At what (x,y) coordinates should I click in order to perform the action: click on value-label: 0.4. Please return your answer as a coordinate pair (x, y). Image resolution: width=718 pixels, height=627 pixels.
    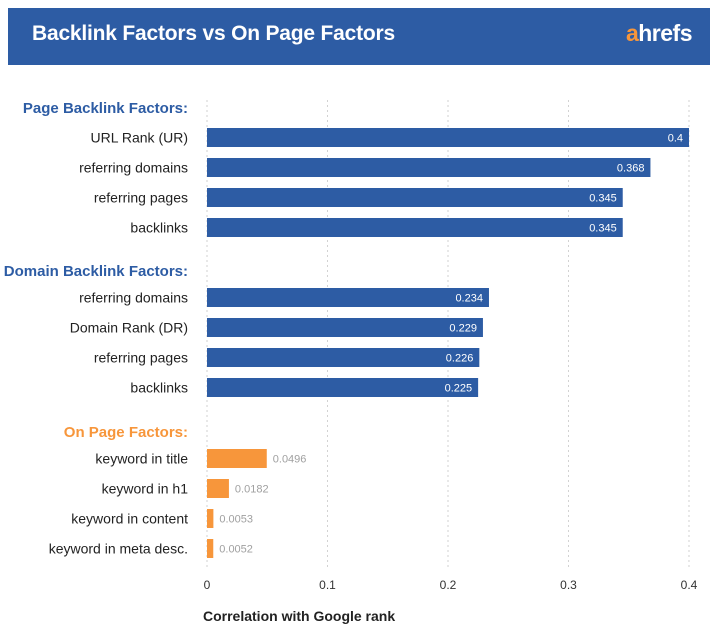
    Looking at the image, I should click on (675, 139).